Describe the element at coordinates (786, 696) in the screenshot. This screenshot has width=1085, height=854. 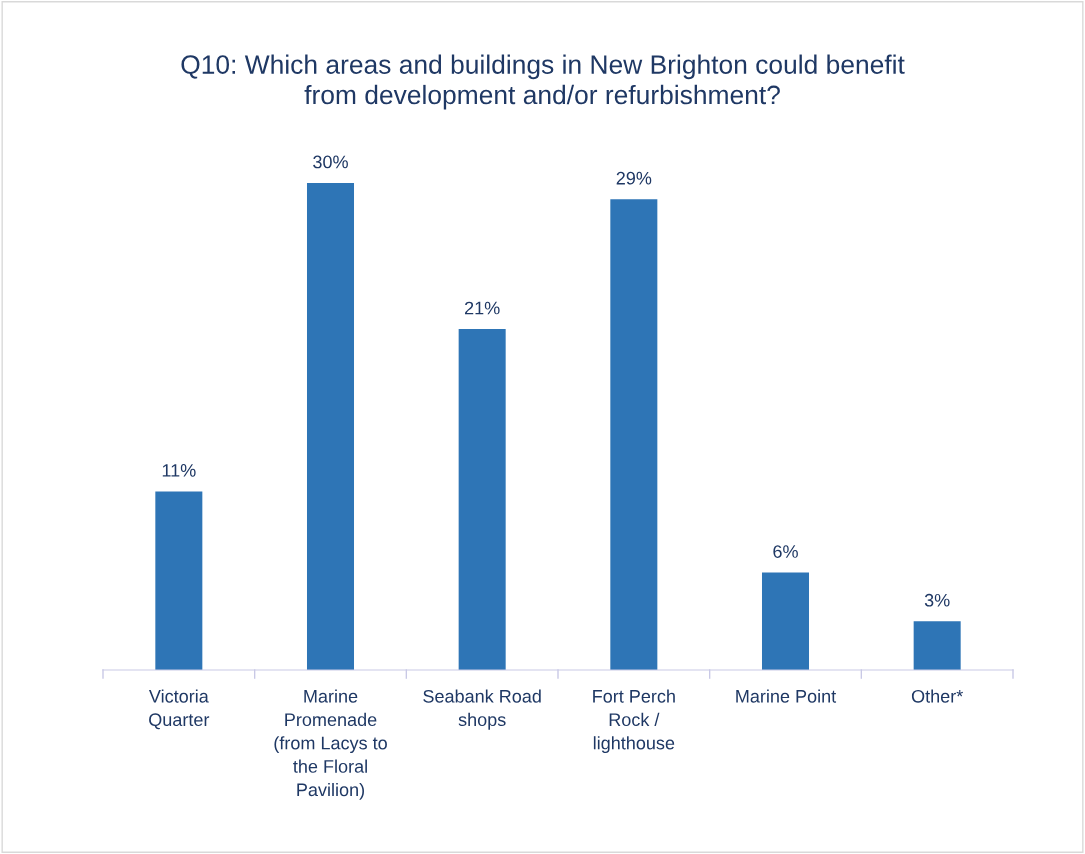
I see `x-tick-label: Marine Point` at that location.